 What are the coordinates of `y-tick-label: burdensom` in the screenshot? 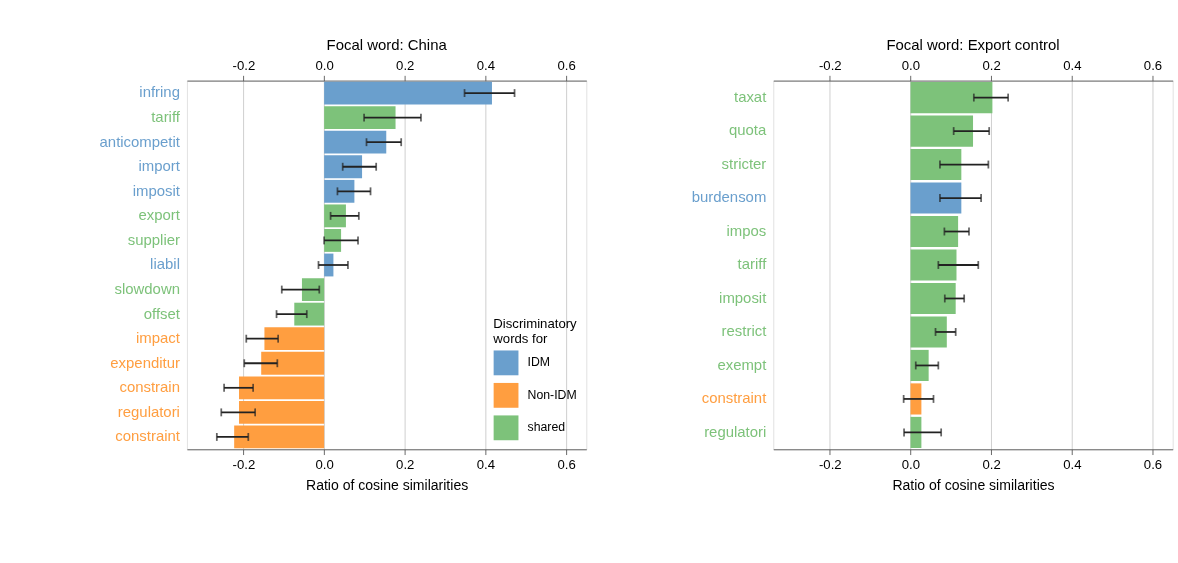 It's located at (729, 197).